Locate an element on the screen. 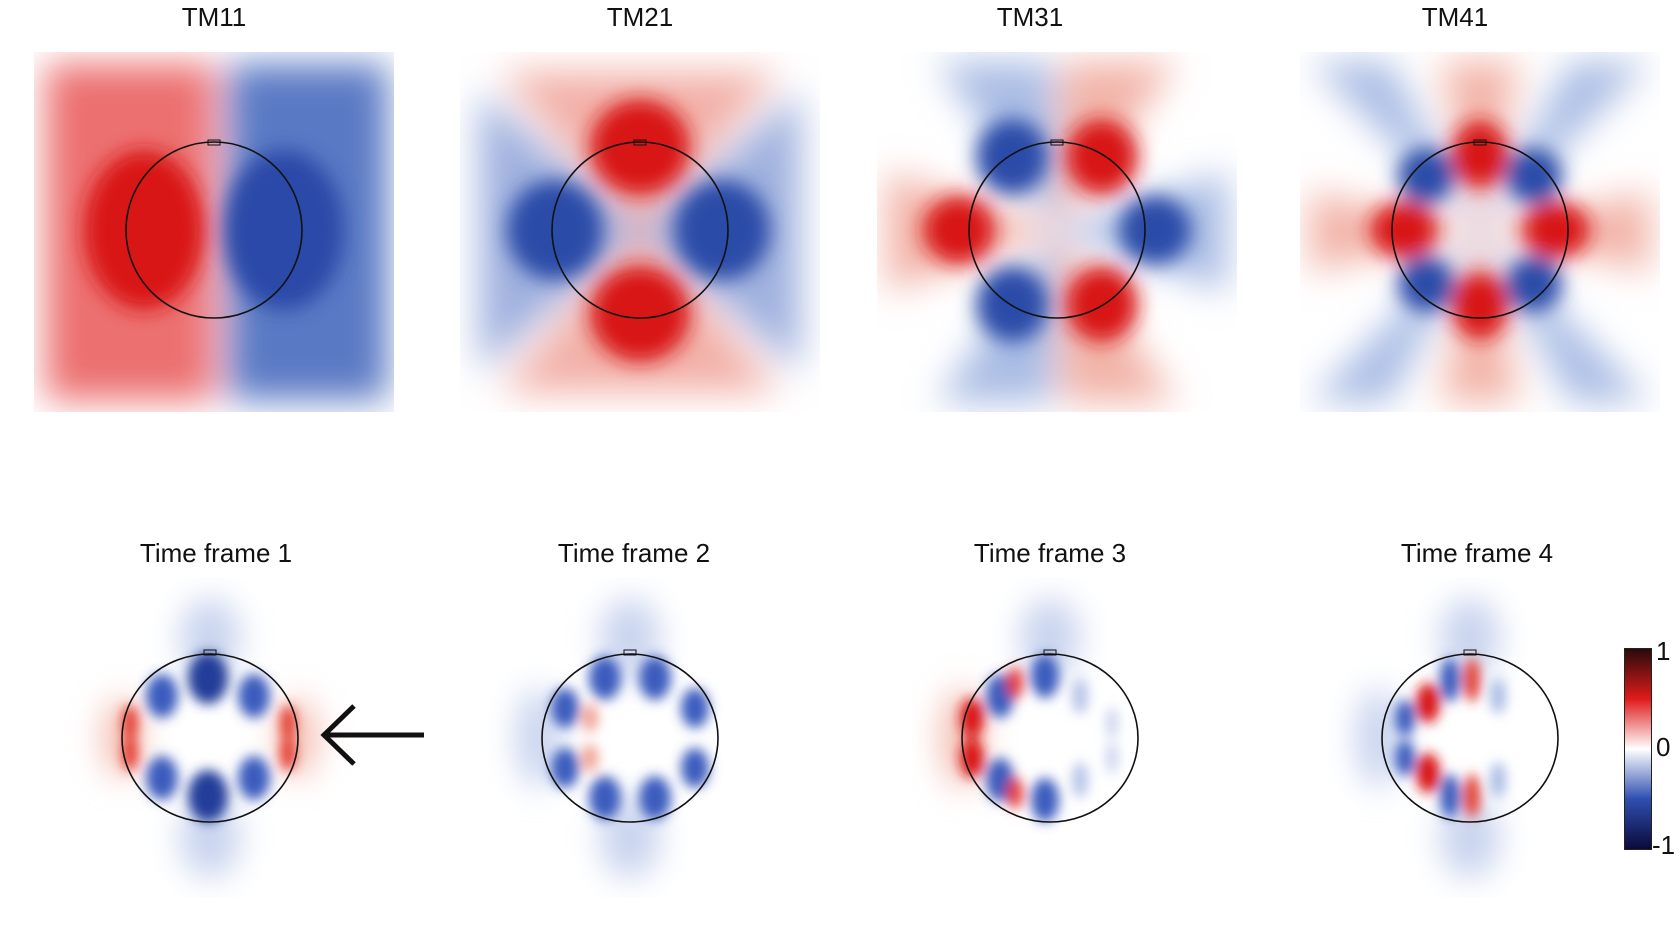 The image size is (1679, 940). colorbar-mid-label: 0 is located at coordinates (1663, 747).